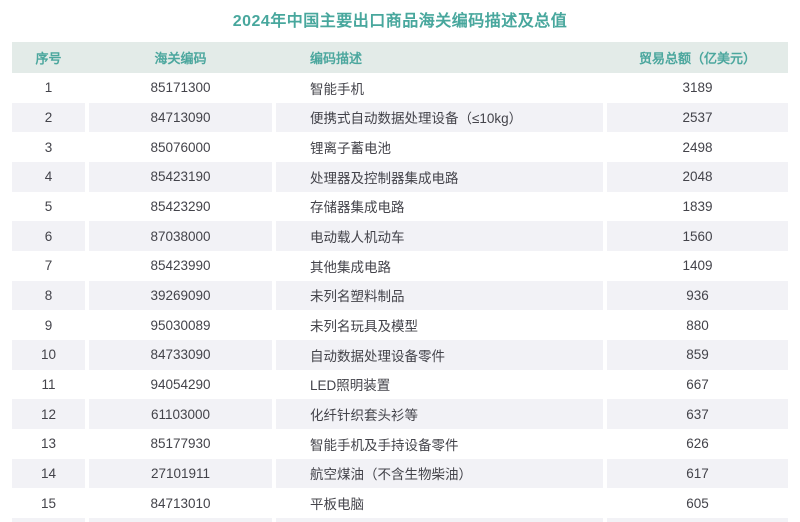 The height and width of the screenshot is (522, 800). I want to click on cell-description: 化纤针织套头衫等, so click(439, 414).